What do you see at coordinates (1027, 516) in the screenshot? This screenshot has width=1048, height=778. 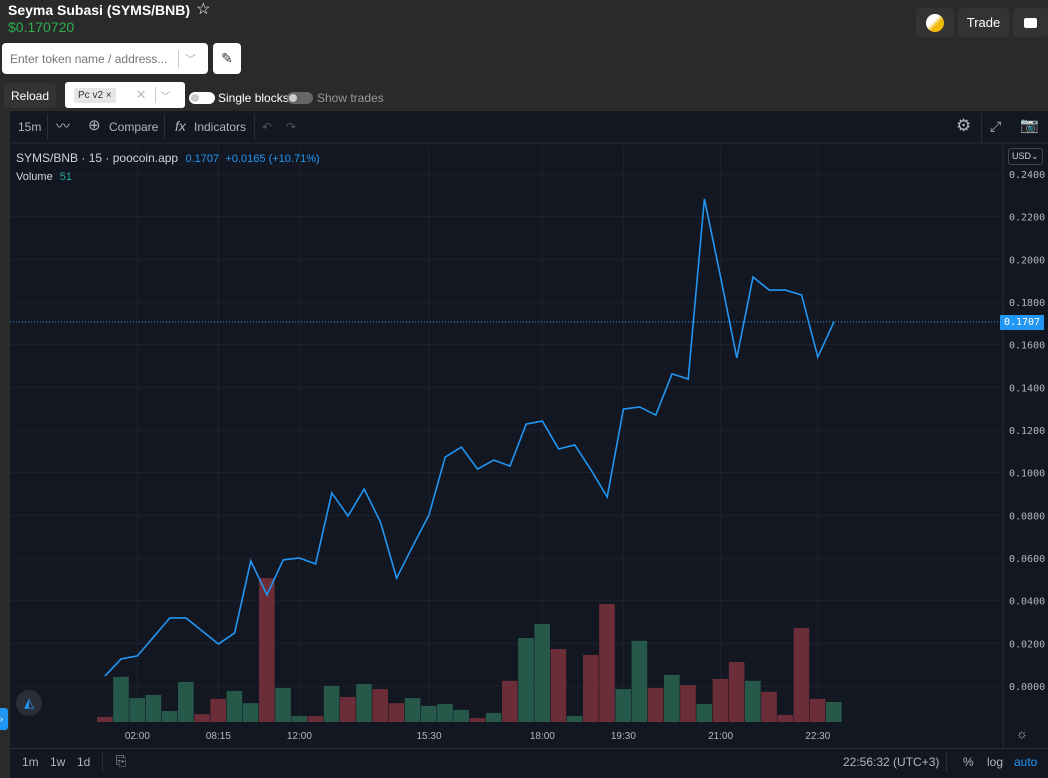 I see `y-tick-label: 0.0800` at bounding box center [1027, 516].